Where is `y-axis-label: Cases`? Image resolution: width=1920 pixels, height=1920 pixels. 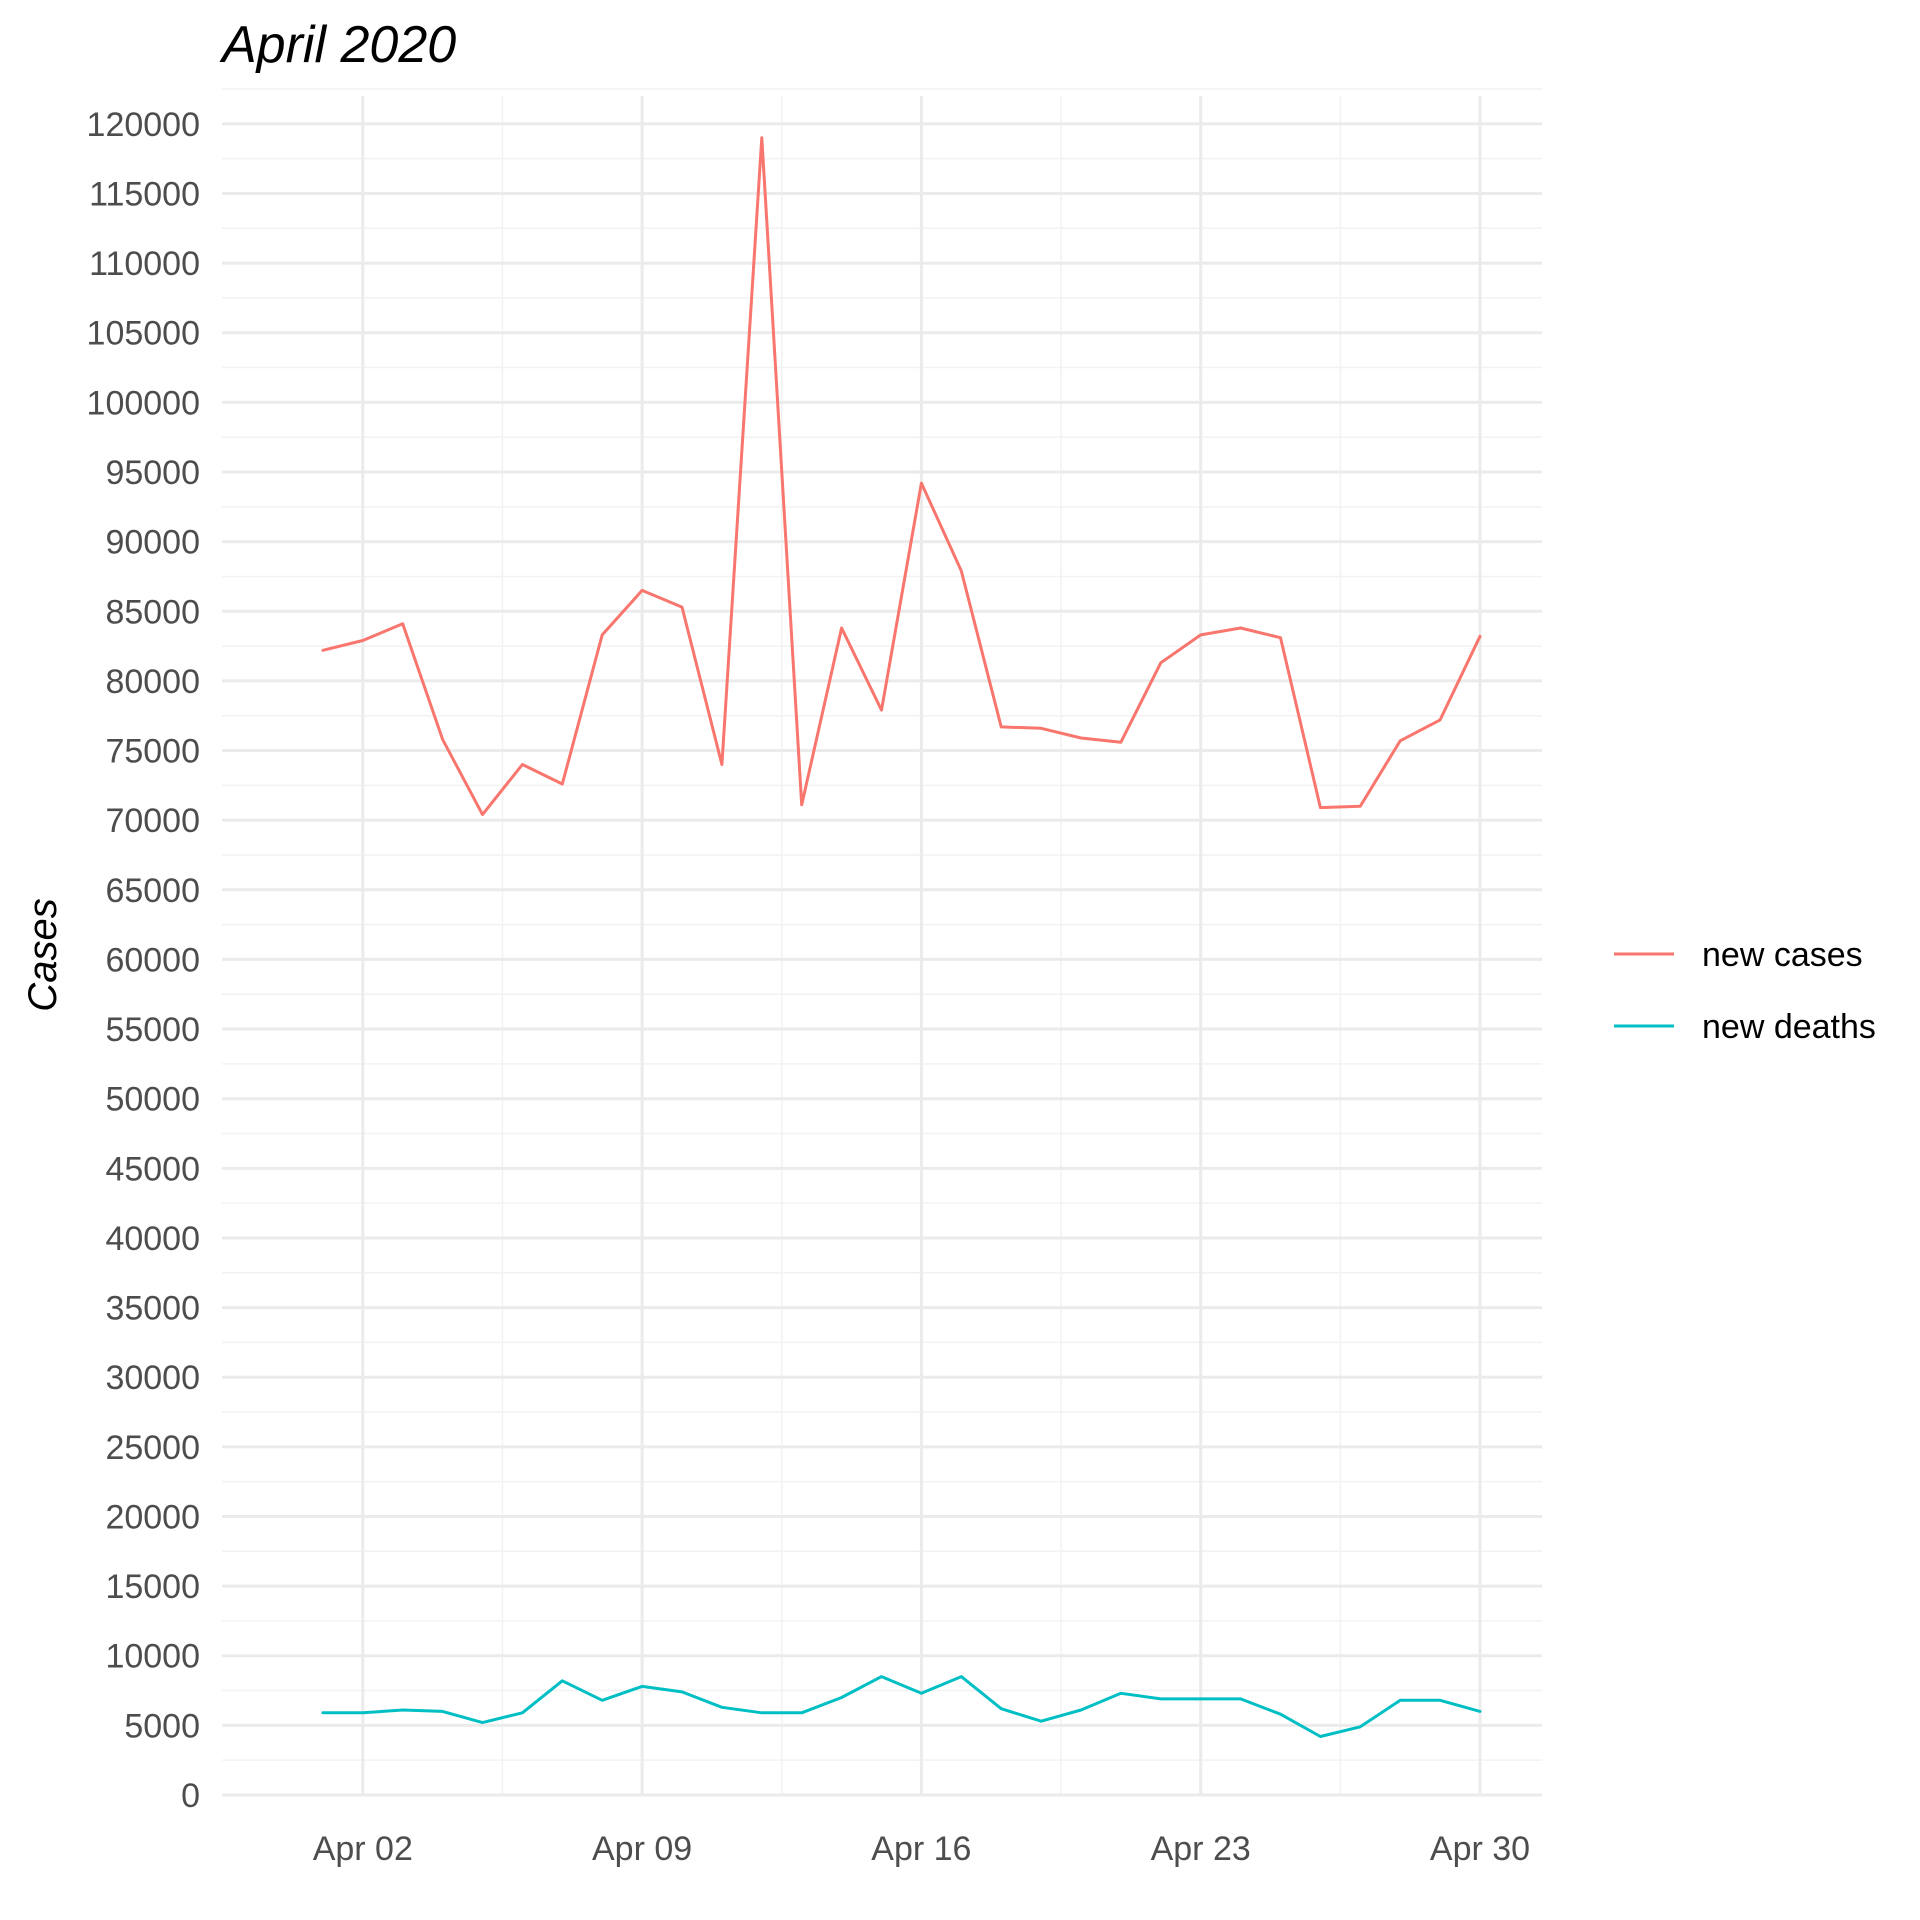
y-axis-label: Cases is located at coordinates (43, 954).